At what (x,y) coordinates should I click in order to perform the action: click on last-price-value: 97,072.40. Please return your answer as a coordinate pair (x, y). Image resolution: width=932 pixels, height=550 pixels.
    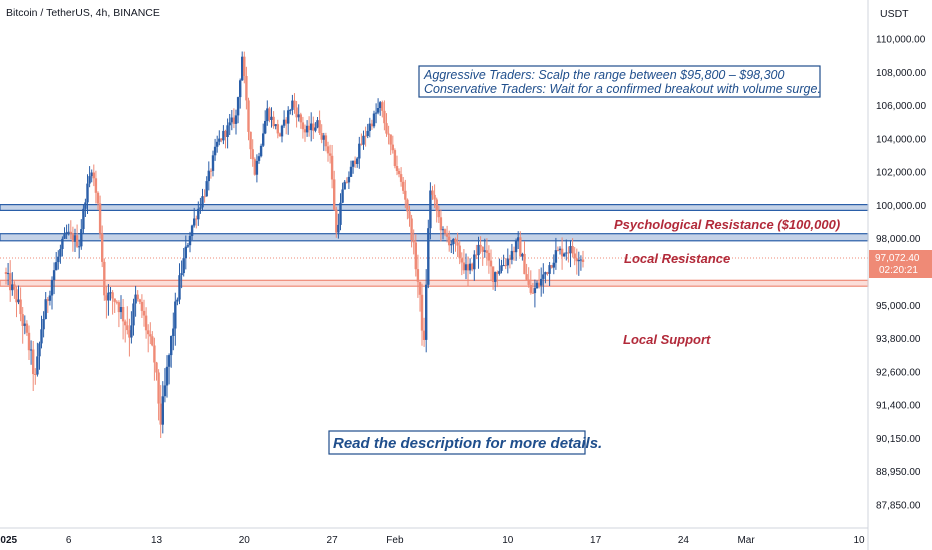
    Looking at the image, I should click on (897, 258).